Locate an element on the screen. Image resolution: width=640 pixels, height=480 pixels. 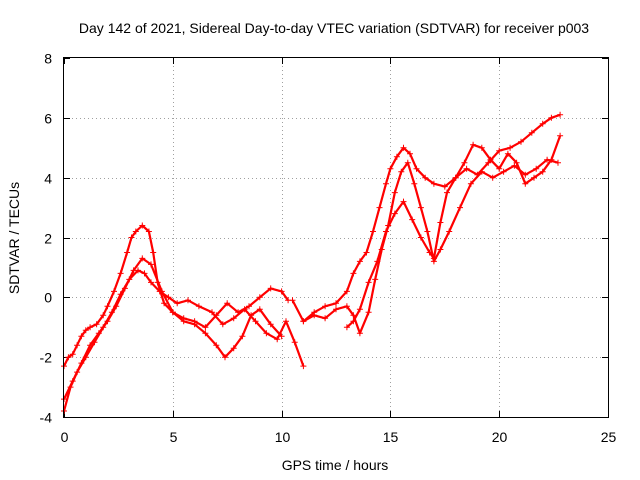
x-axis-label: GPS time / hours is located at coordinates (335, 465).